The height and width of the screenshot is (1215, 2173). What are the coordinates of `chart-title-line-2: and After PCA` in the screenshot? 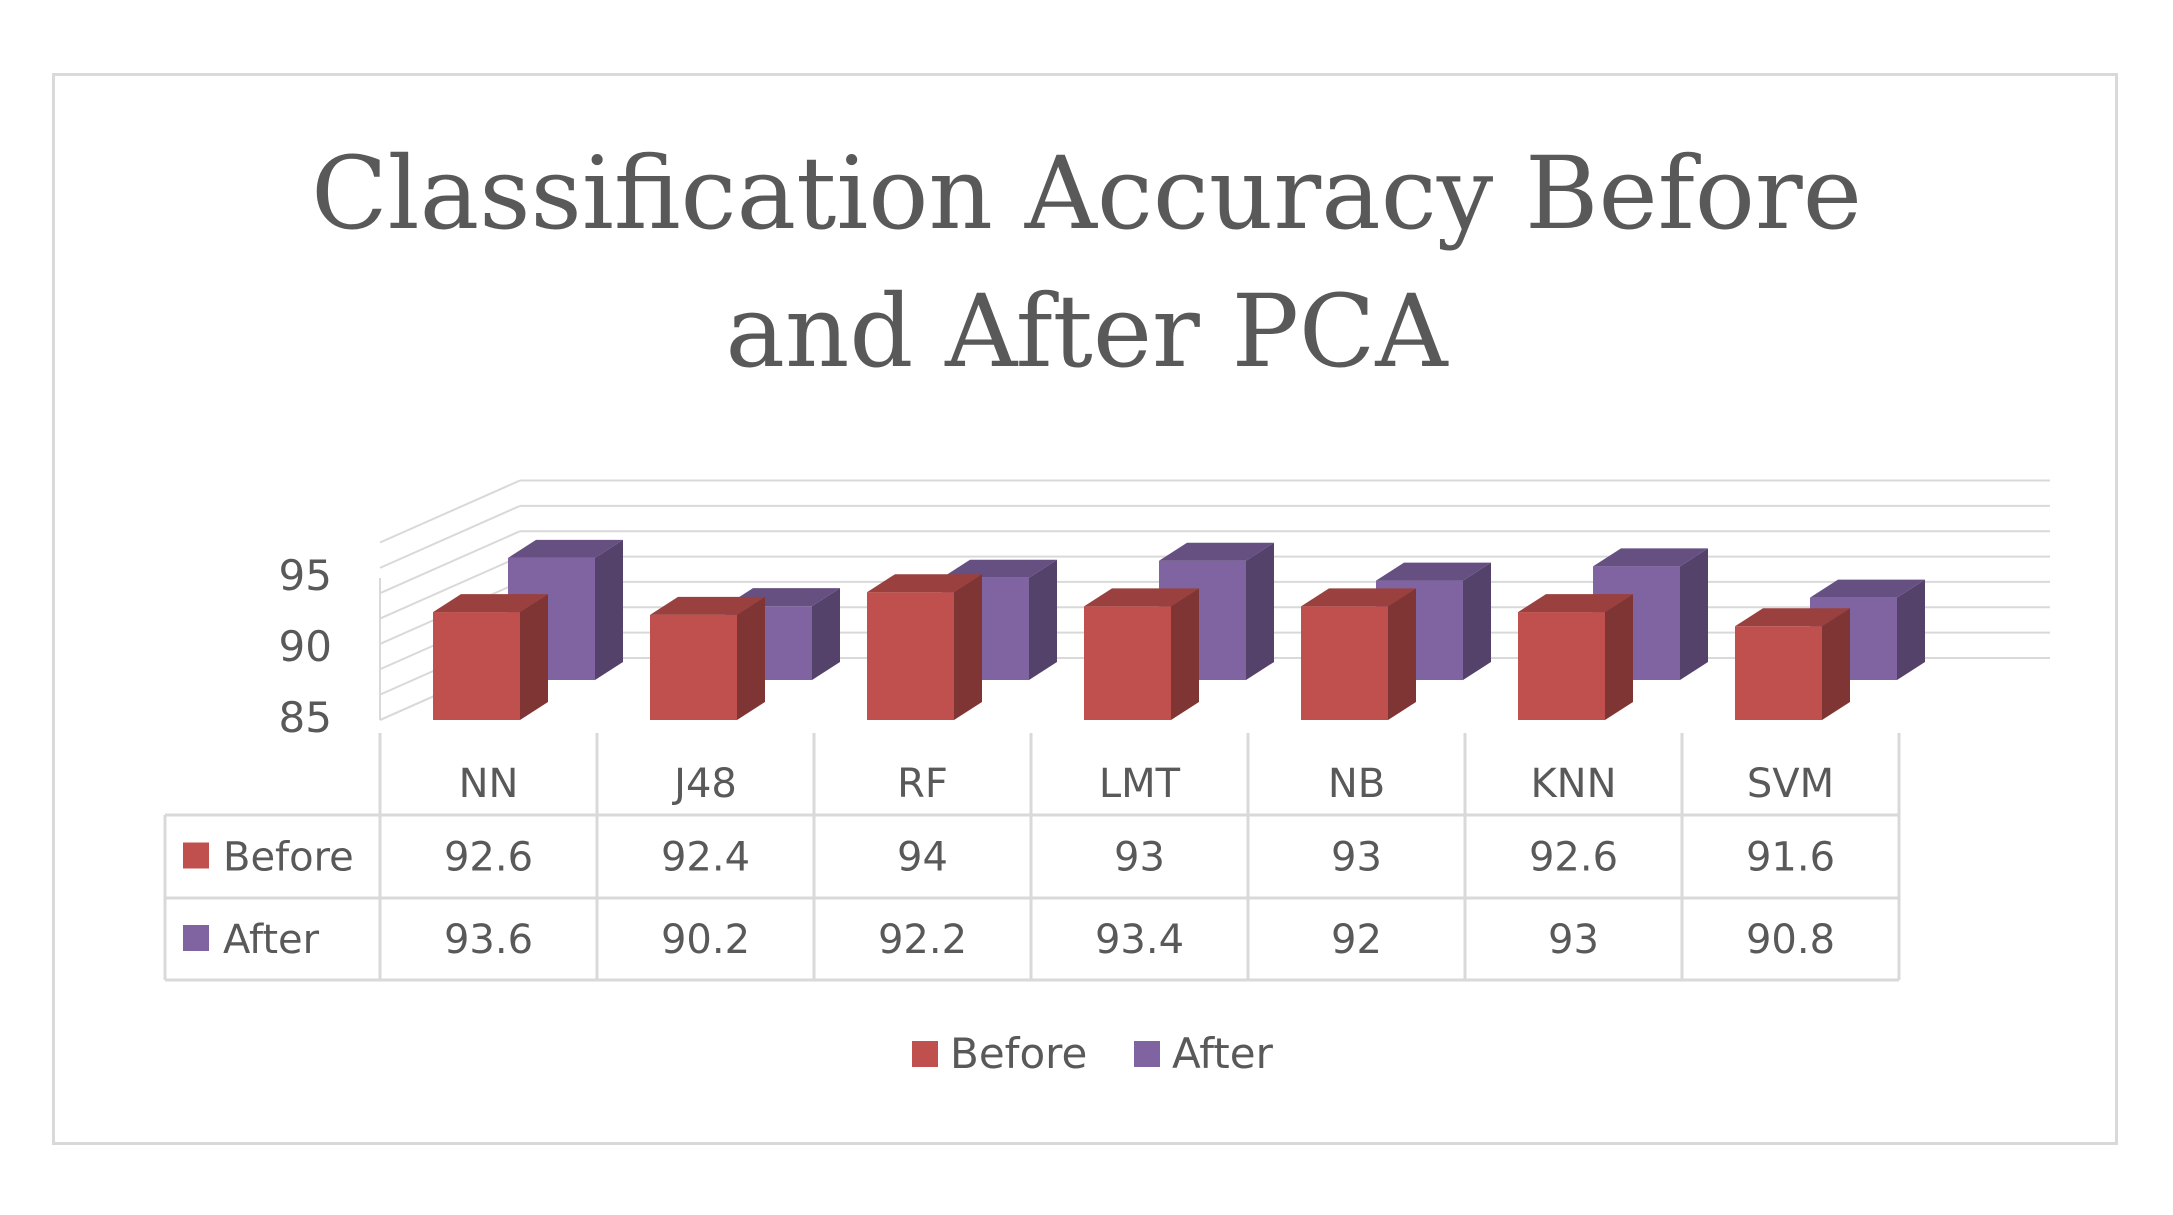 It's located at (1086, 331).